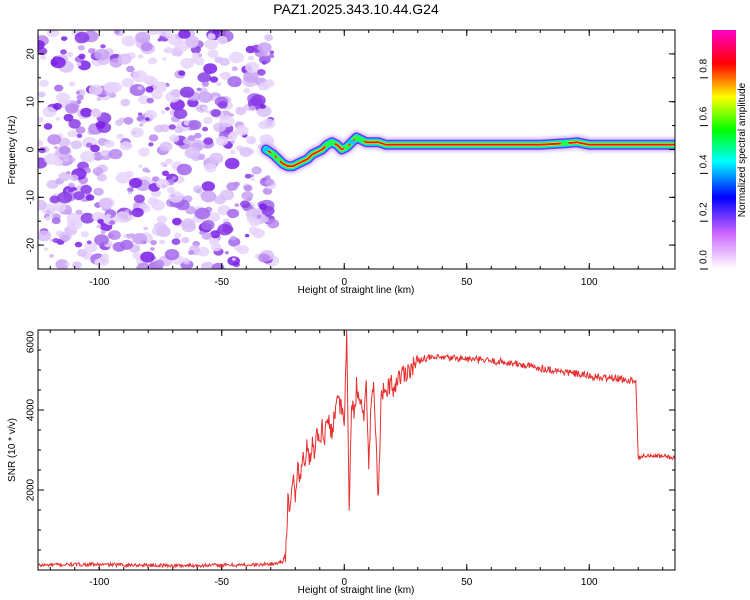  What do you see at coordinates (12, 450) in the screenshot?
I see `snr-ylabel: SNR (10 * v/v)` at bounding box center [12, 450].